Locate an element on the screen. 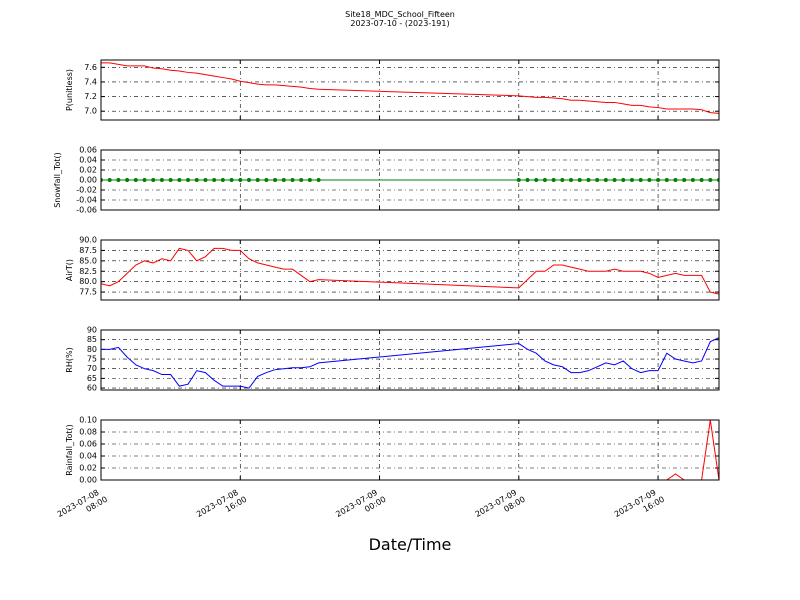  y-tick-label: 80 is located at coordinates (92, 349).